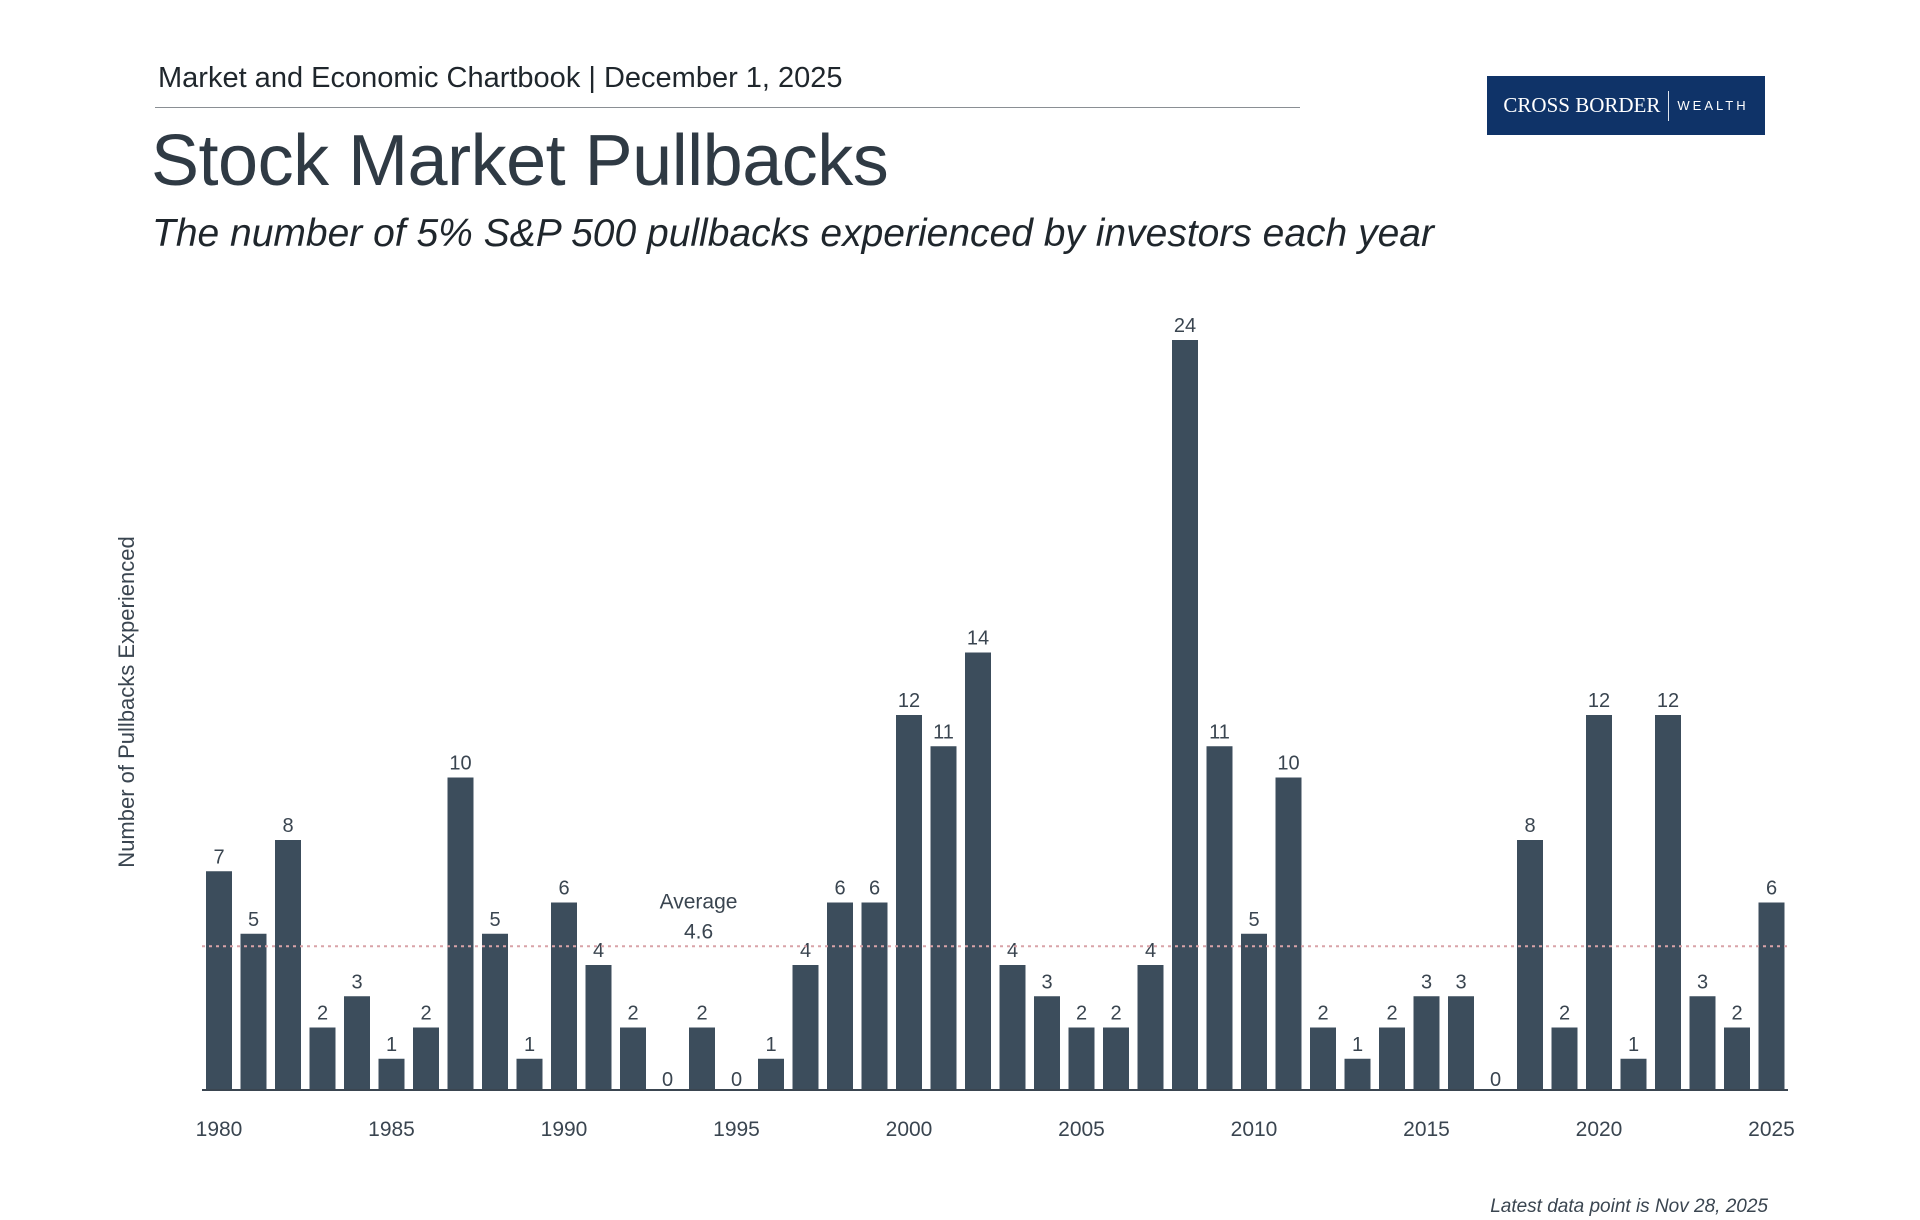 This screenshot has height=1220, width=1920. What do you see at coordinates (1633, 1074) in the screenshot?
I see `bar-2021` at bounding box center [1633, 1074].